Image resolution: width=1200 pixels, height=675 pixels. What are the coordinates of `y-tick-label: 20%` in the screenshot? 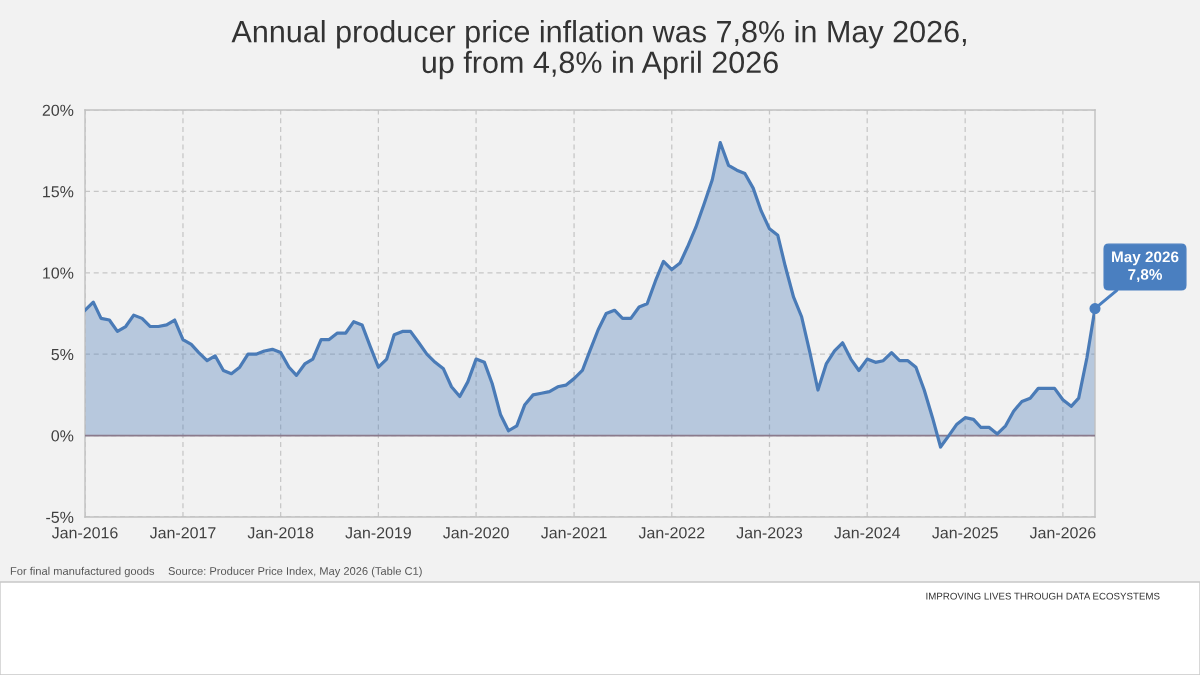 It's located at (58, 110).